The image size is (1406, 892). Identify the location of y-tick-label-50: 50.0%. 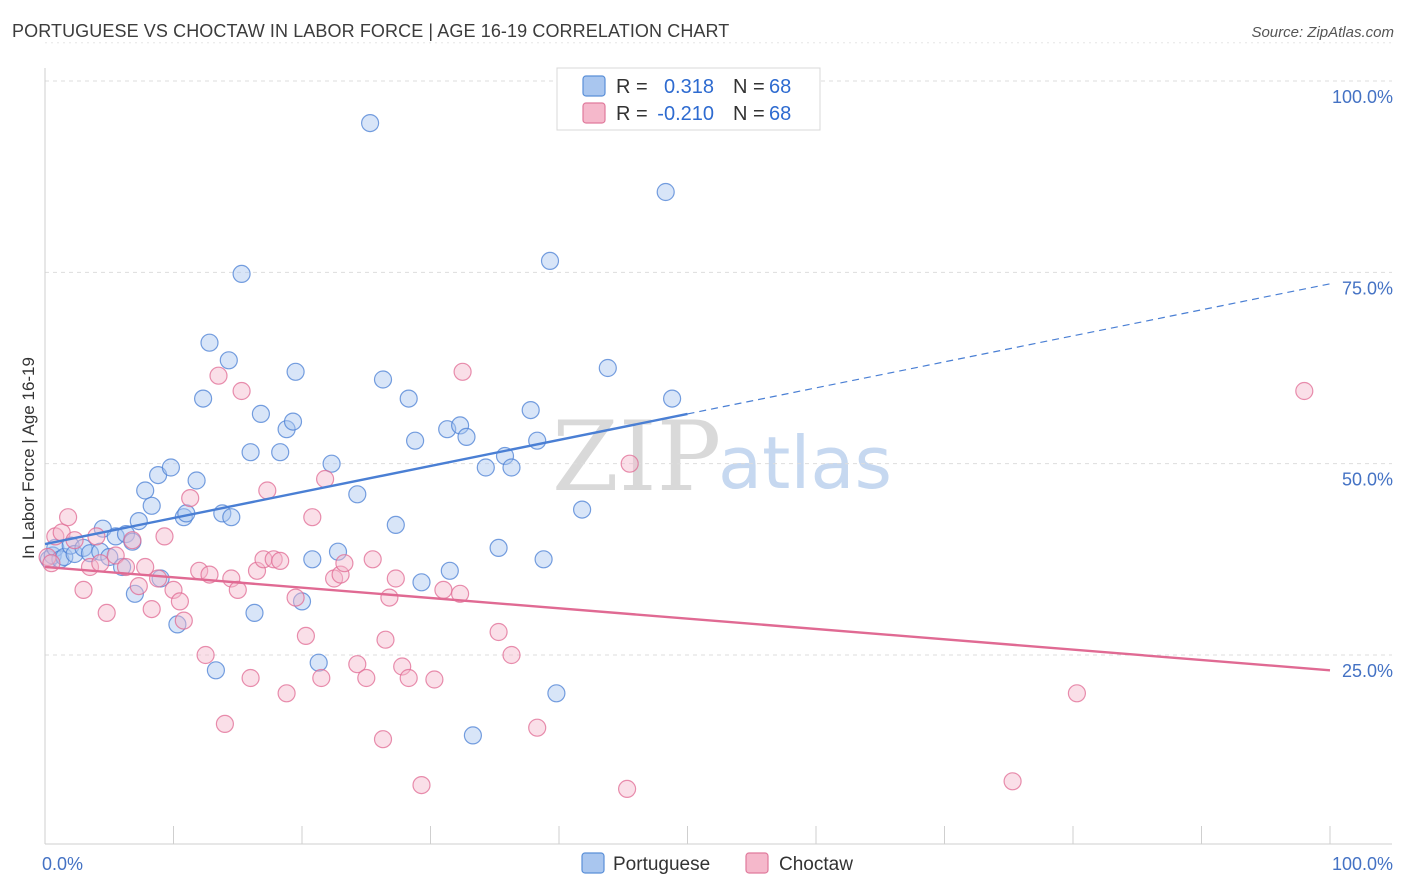
(1367, 480).